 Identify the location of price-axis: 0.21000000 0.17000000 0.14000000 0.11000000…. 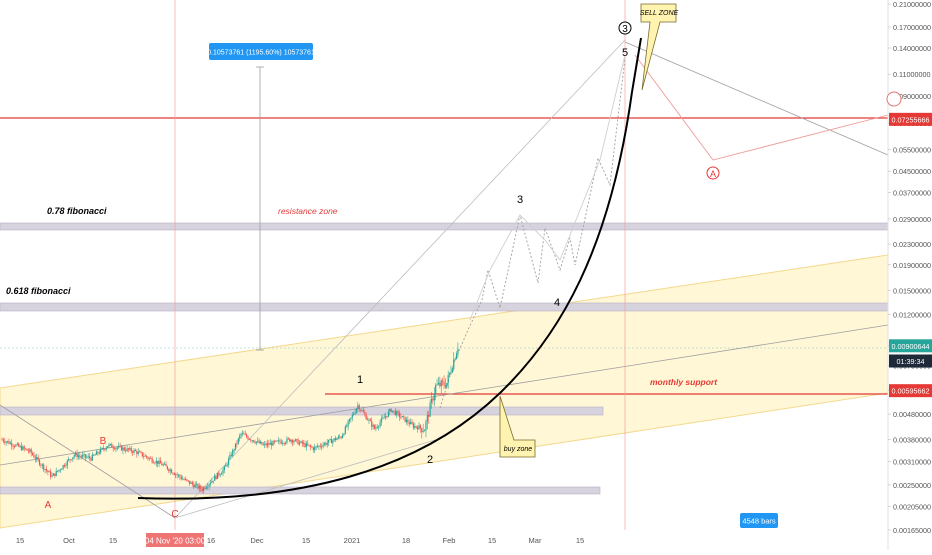
(909, 267).